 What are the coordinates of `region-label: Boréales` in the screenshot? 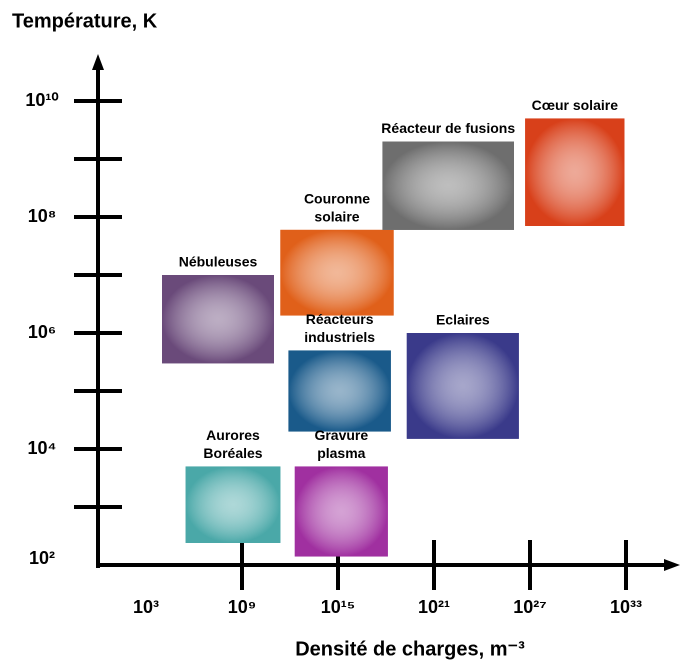 It's located at (232, 453).